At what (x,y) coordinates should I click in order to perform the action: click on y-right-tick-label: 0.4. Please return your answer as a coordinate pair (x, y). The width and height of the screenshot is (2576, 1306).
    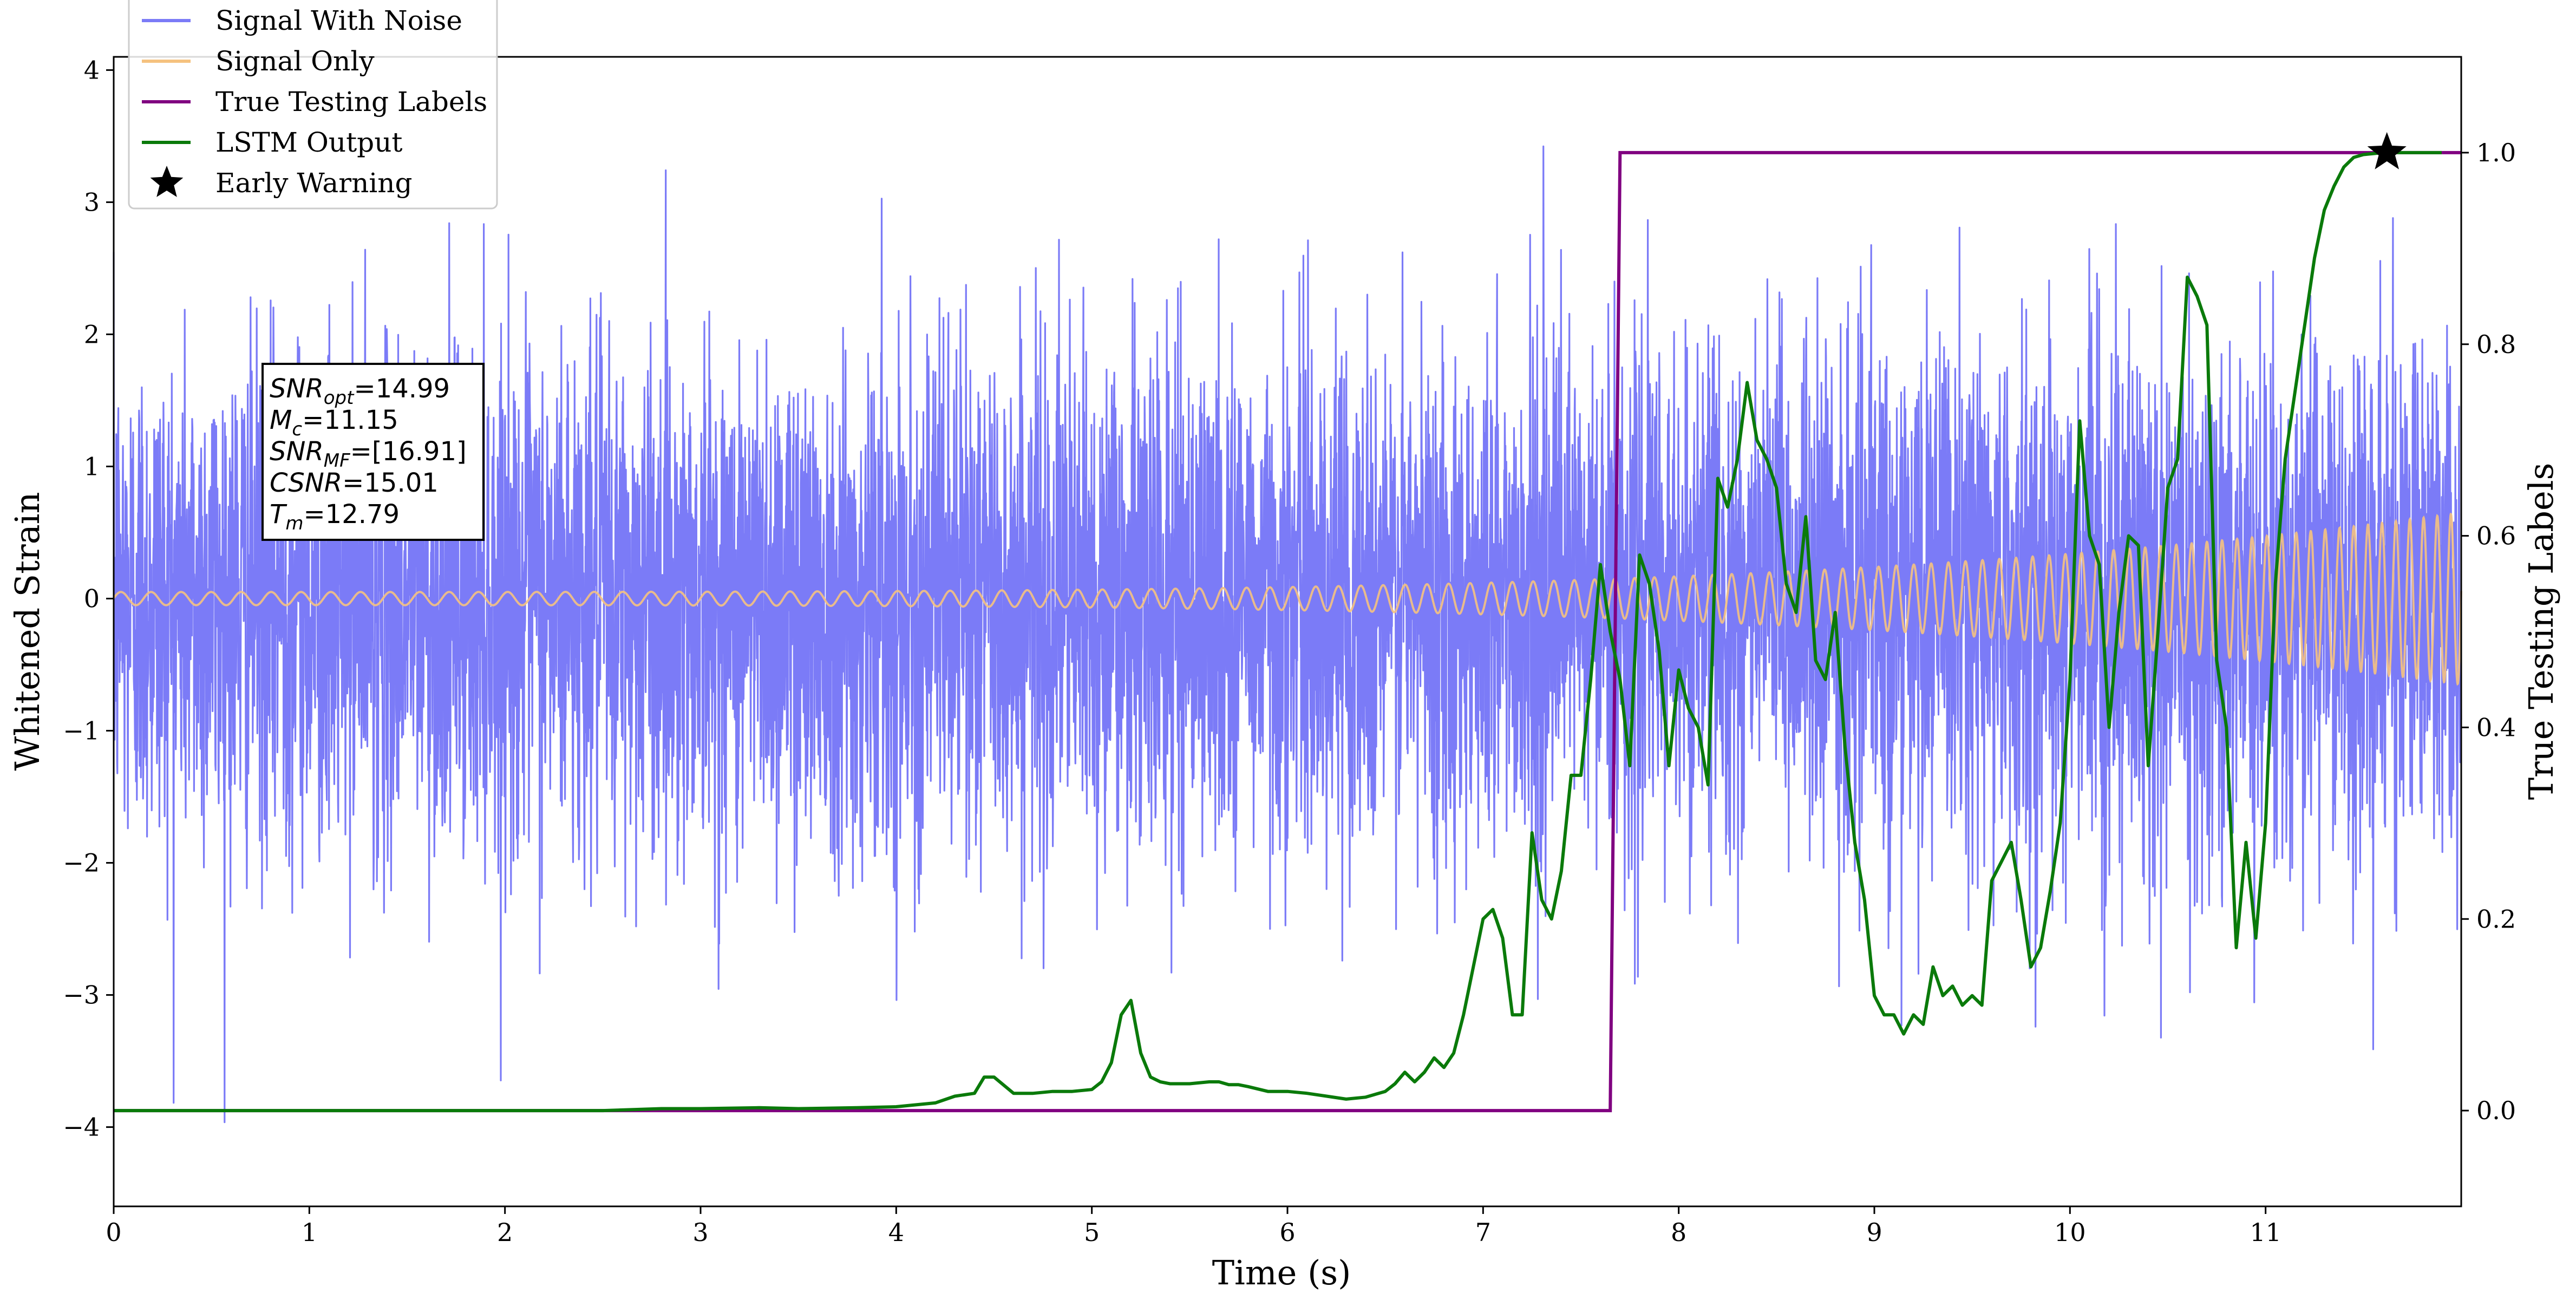
    Looking at the image, I should click on (2496, 727).